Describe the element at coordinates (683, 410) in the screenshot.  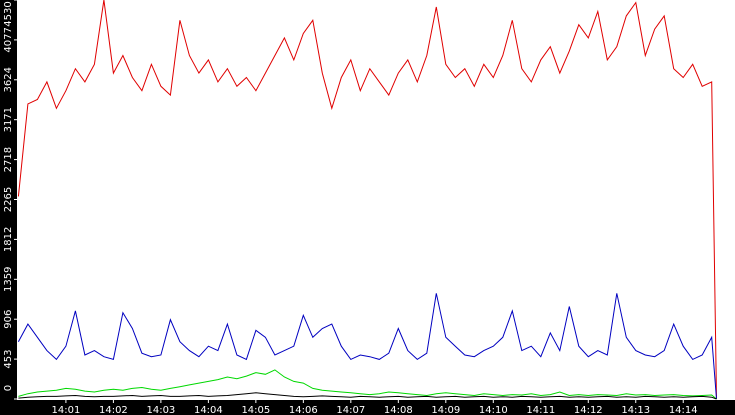
I see `x-tick-label: 14:14` at that location.